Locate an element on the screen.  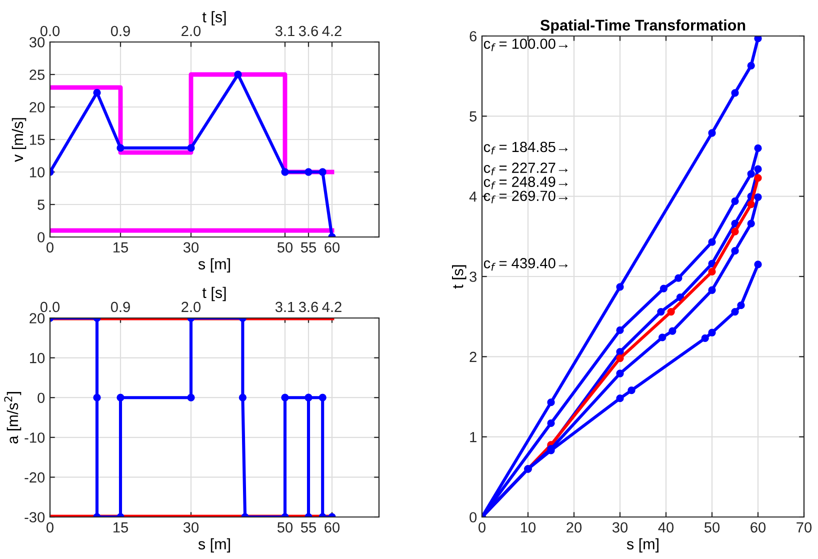
y-tick-label: 4 is located at coordinates (473, 197).